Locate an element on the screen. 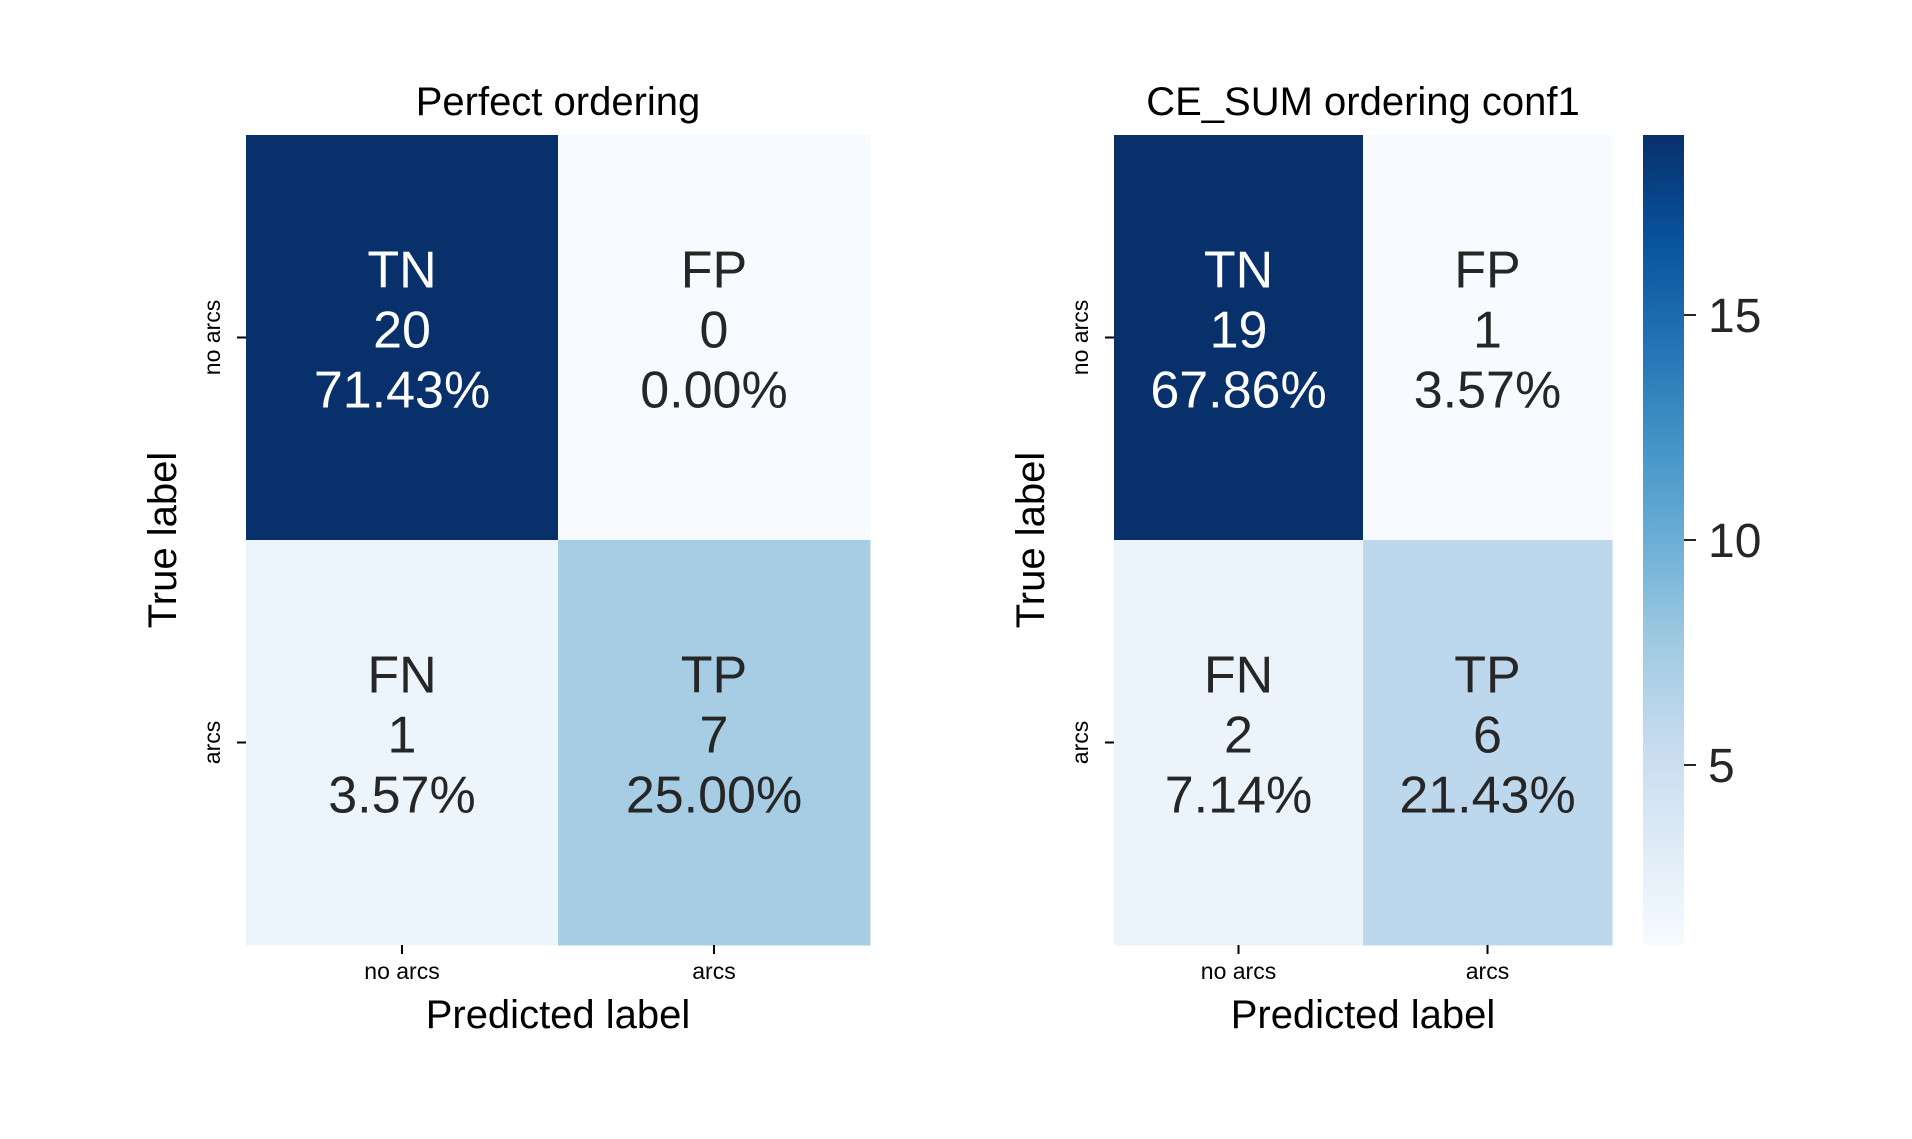 This screenshot has width=1912, height=1139. colorbar-tick-label: 10 is located at coordinates (1734, 541).